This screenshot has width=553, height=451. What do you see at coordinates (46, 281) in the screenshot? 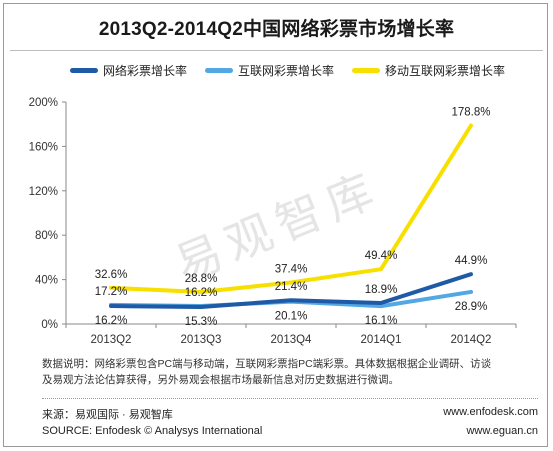
I see `y-tick-label: 40%` at bounding box center [46, 281].